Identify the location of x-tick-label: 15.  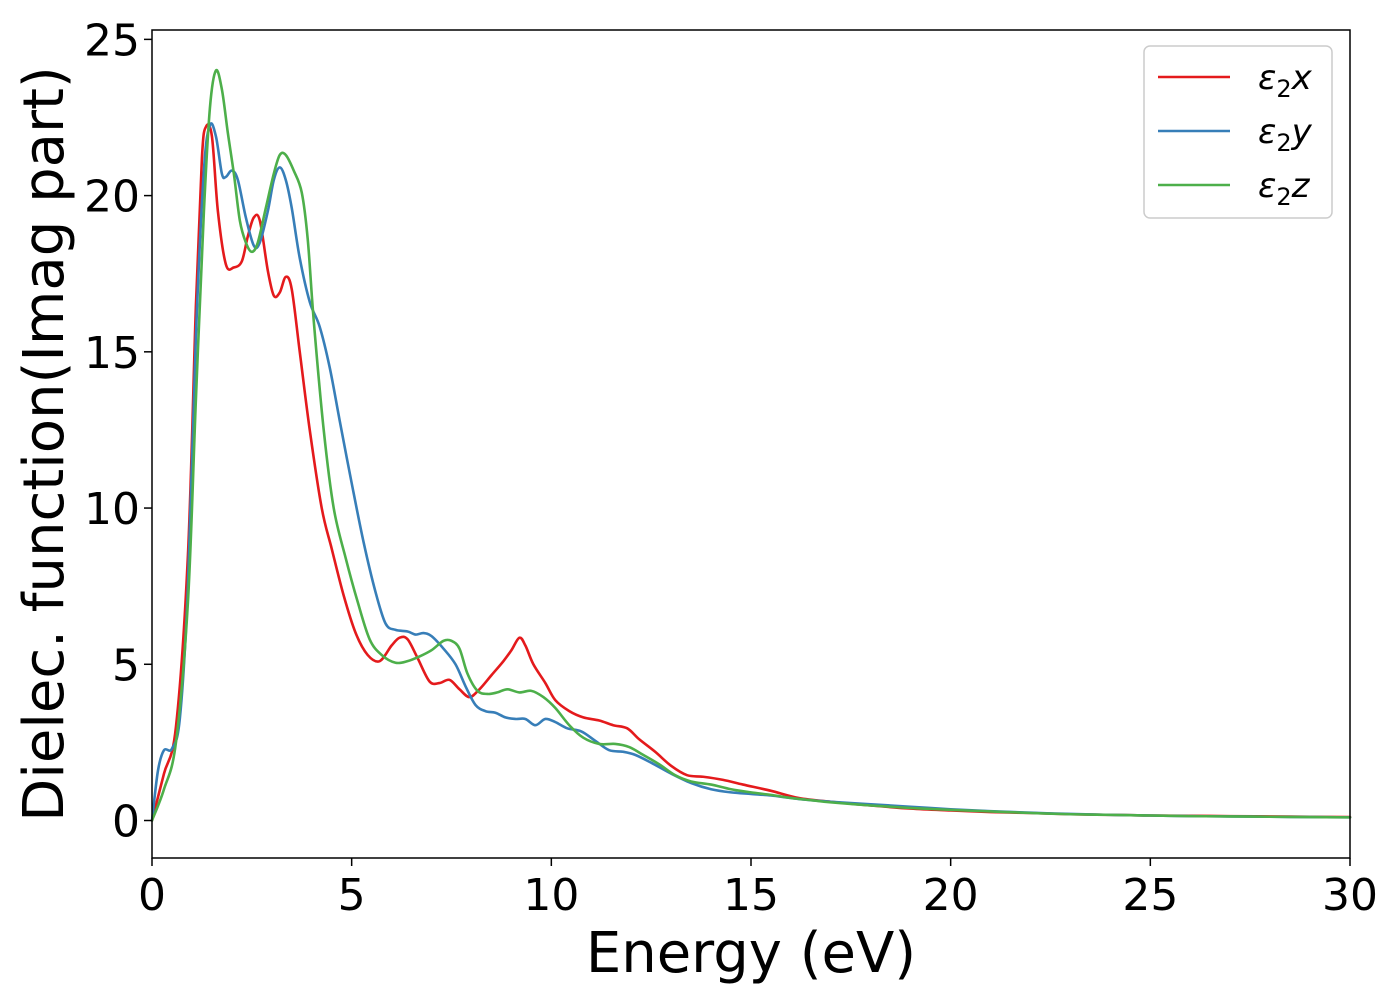
(751, 895).